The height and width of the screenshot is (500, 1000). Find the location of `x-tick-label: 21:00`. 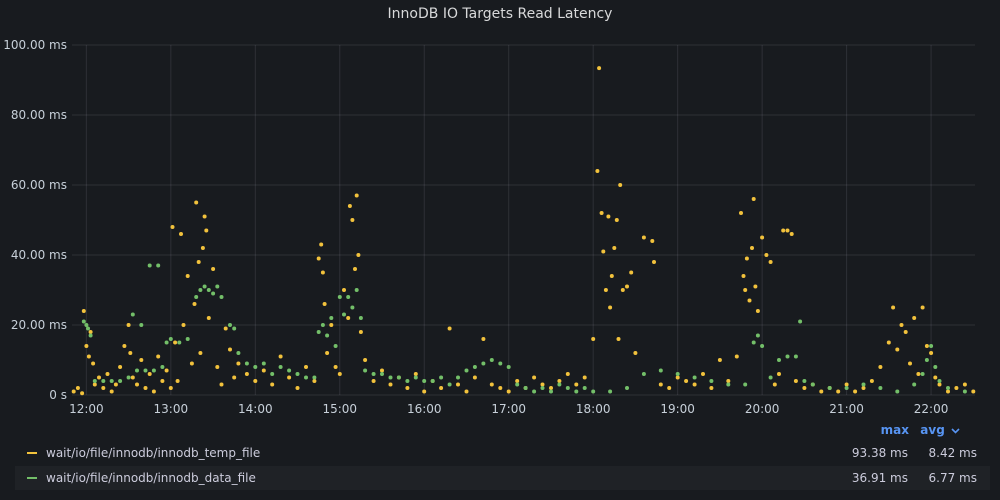

x-tick-label: 21:00 is located at coordinates (846, 409).